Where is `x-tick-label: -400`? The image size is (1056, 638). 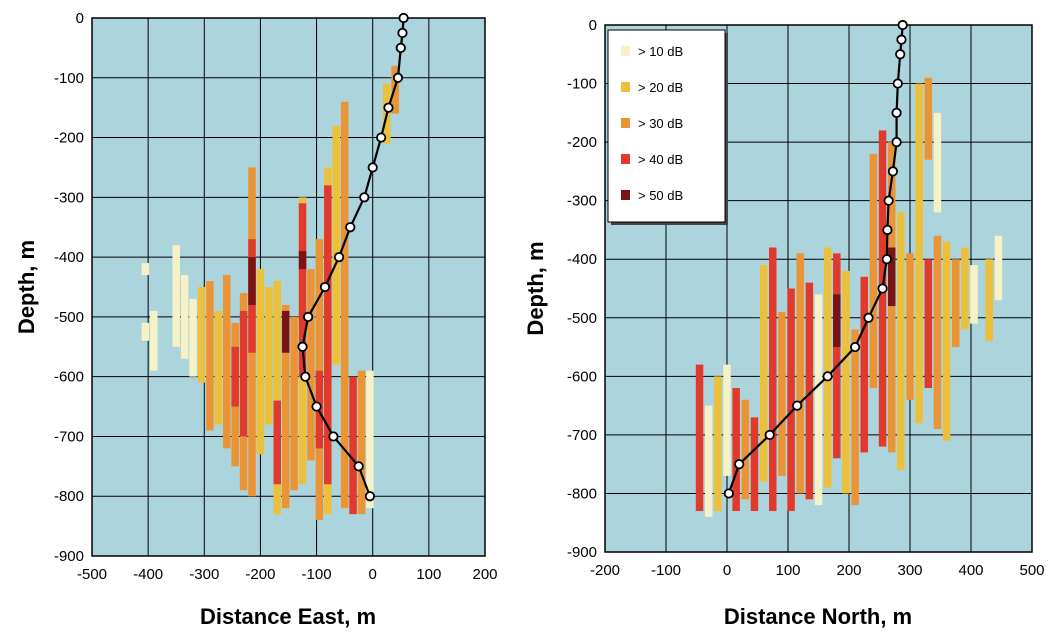
x-tick-label: -400 is located at coordinates (148, 574).